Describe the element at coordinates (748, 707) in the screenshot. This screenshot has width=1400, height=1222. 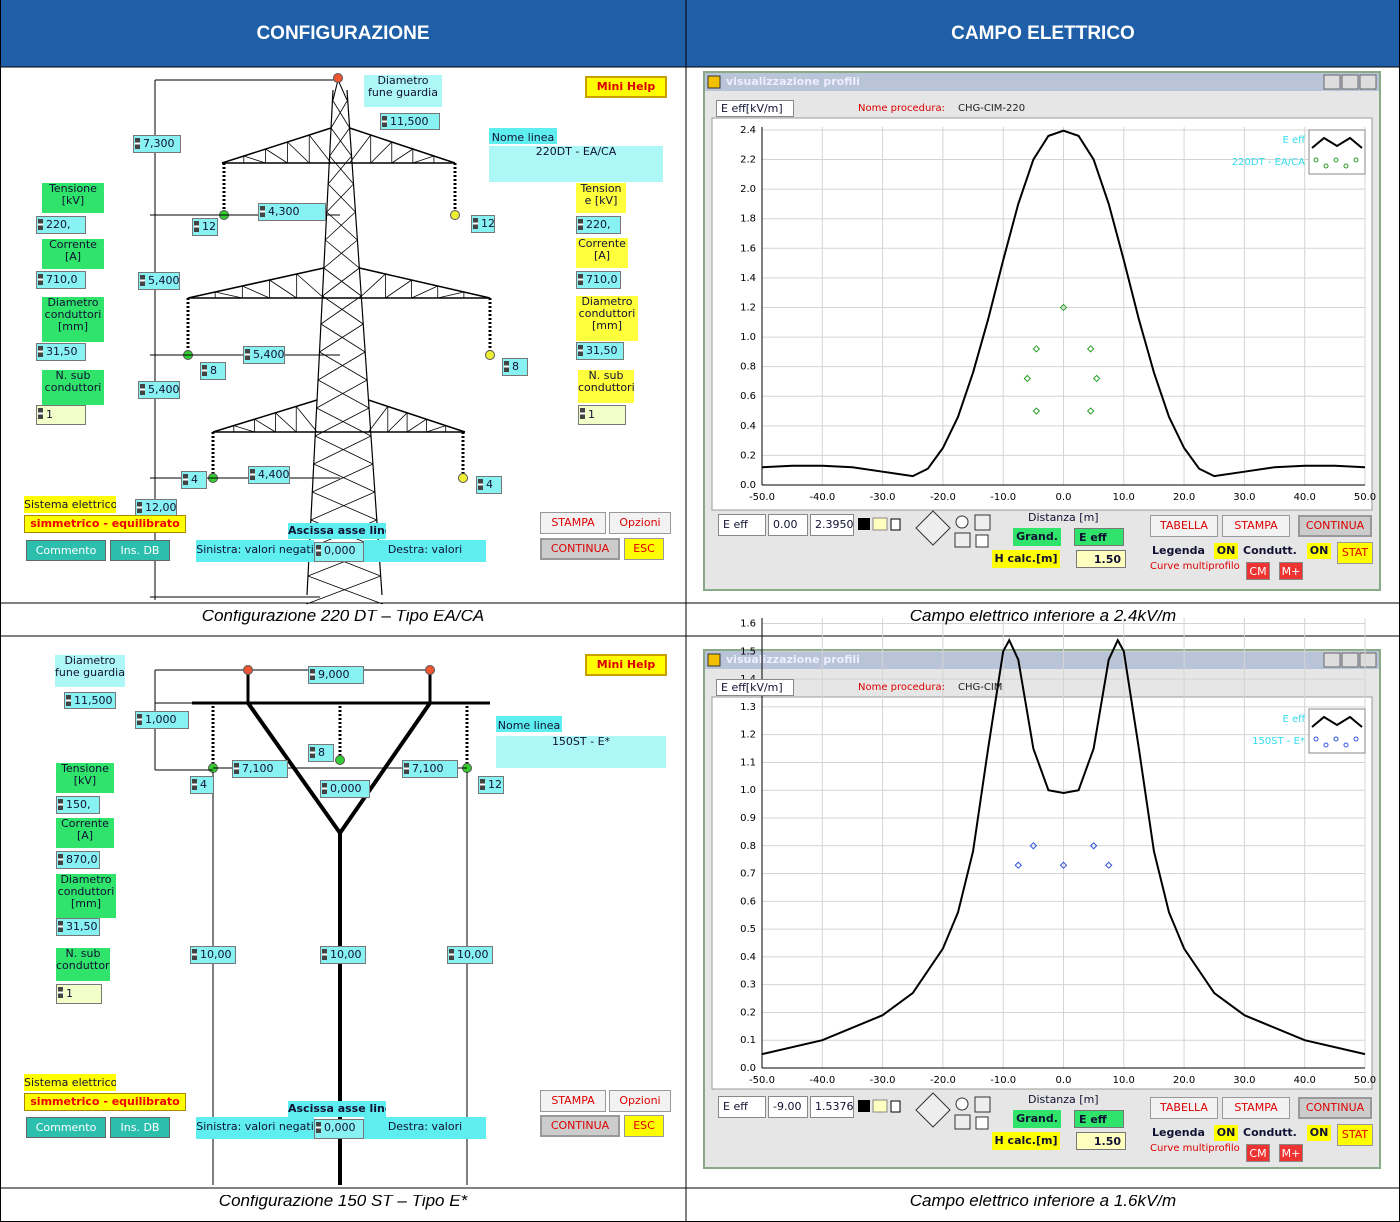
I see `y-tick-label: 1.3` at that location.